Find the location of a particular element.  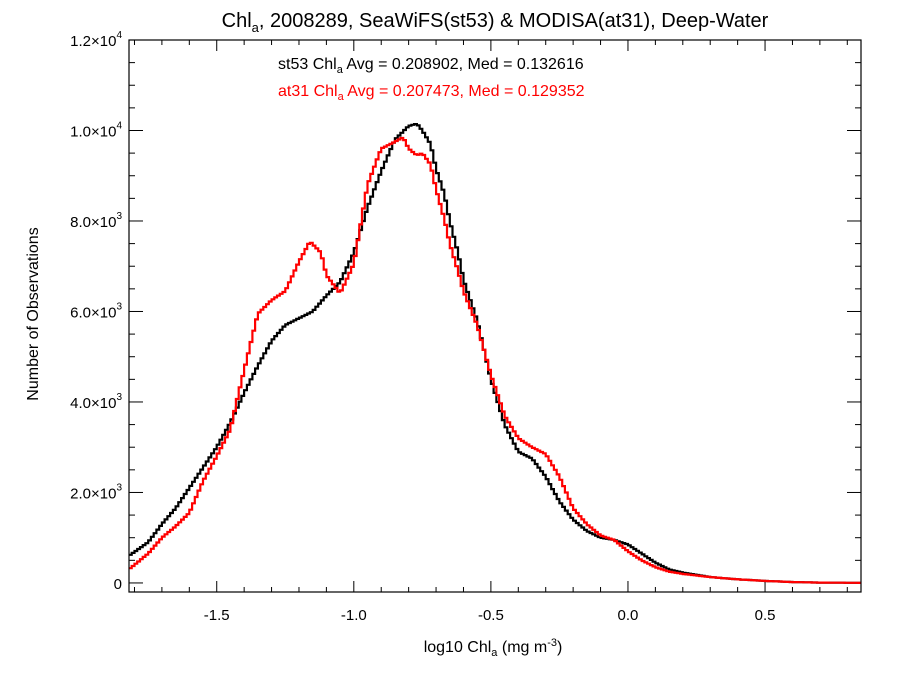

x-axis-label-sup: -3 is located at coordinates (552, 643).